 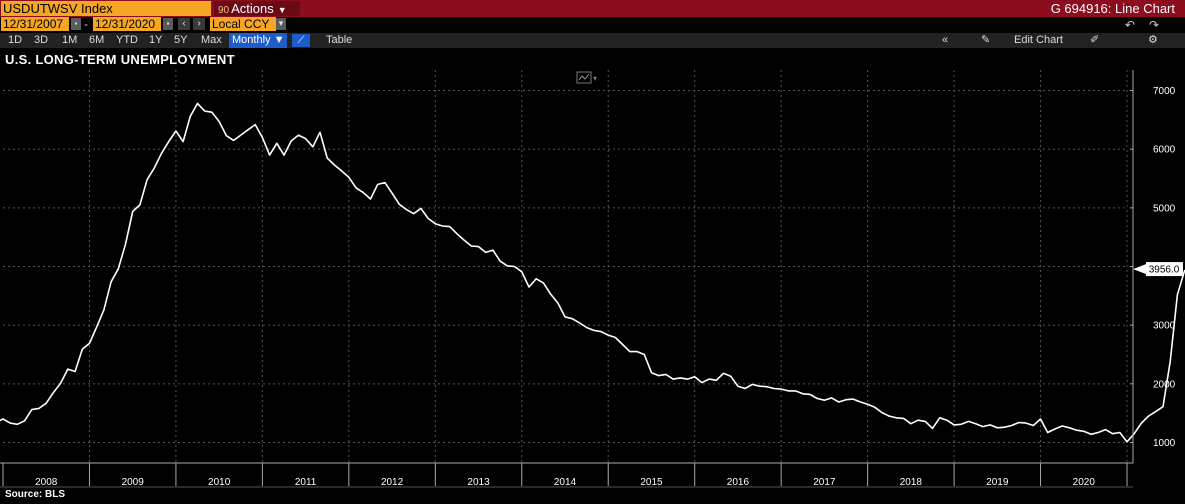 What do you see at coordinates (1148, 25) in the screenshot?
I see `undo-redo-icons: ↶↷` at bounding box center [1148, 25].